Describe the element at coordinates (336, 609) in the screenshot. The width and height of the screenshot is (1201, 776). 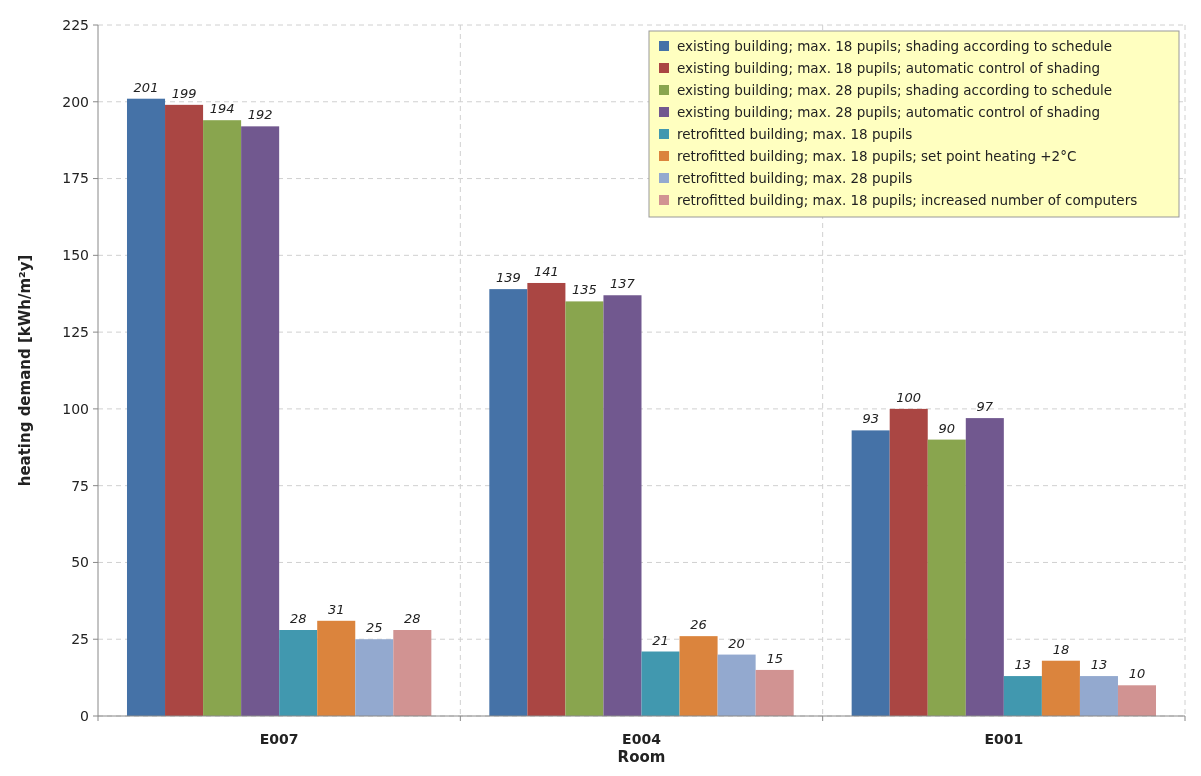
I see `data-label: 31` at that location.